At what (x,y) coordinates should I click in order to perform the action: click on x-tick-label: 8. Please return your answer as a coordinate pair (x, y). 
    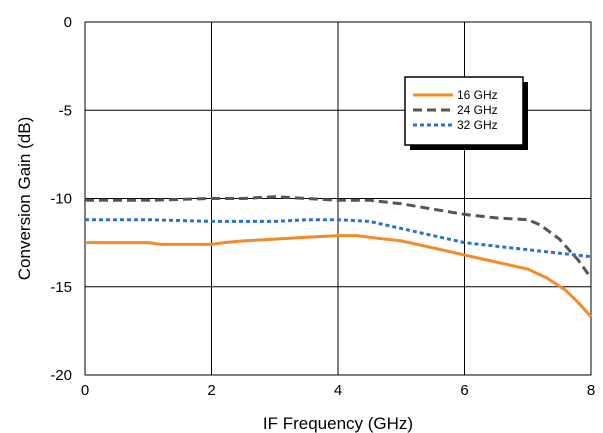
    Looking at the image, I should click on (591, 390).